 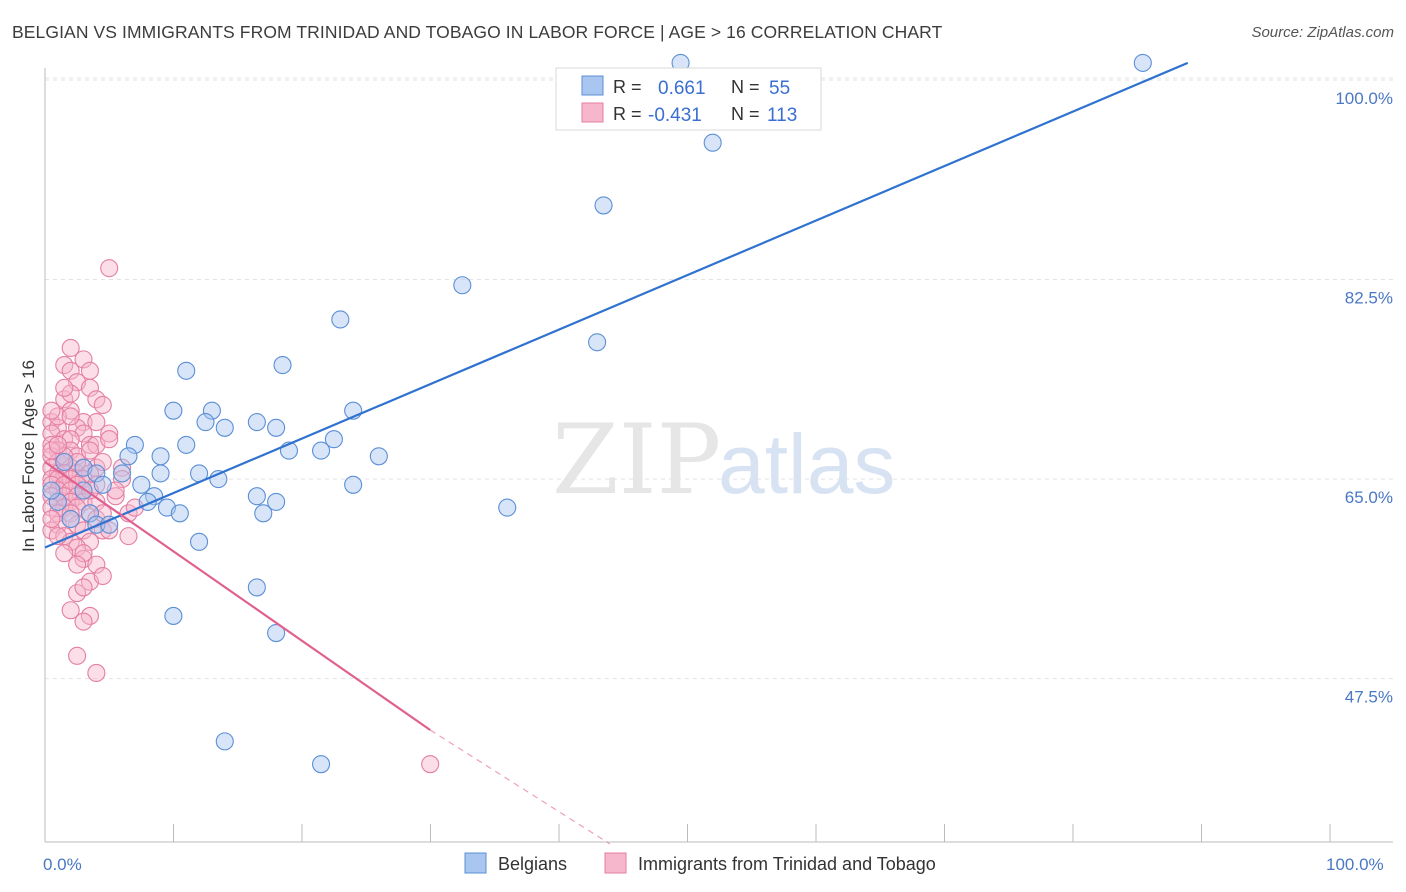 I want to click on watermark-atlas: atlas, so click(x=806, y=464).